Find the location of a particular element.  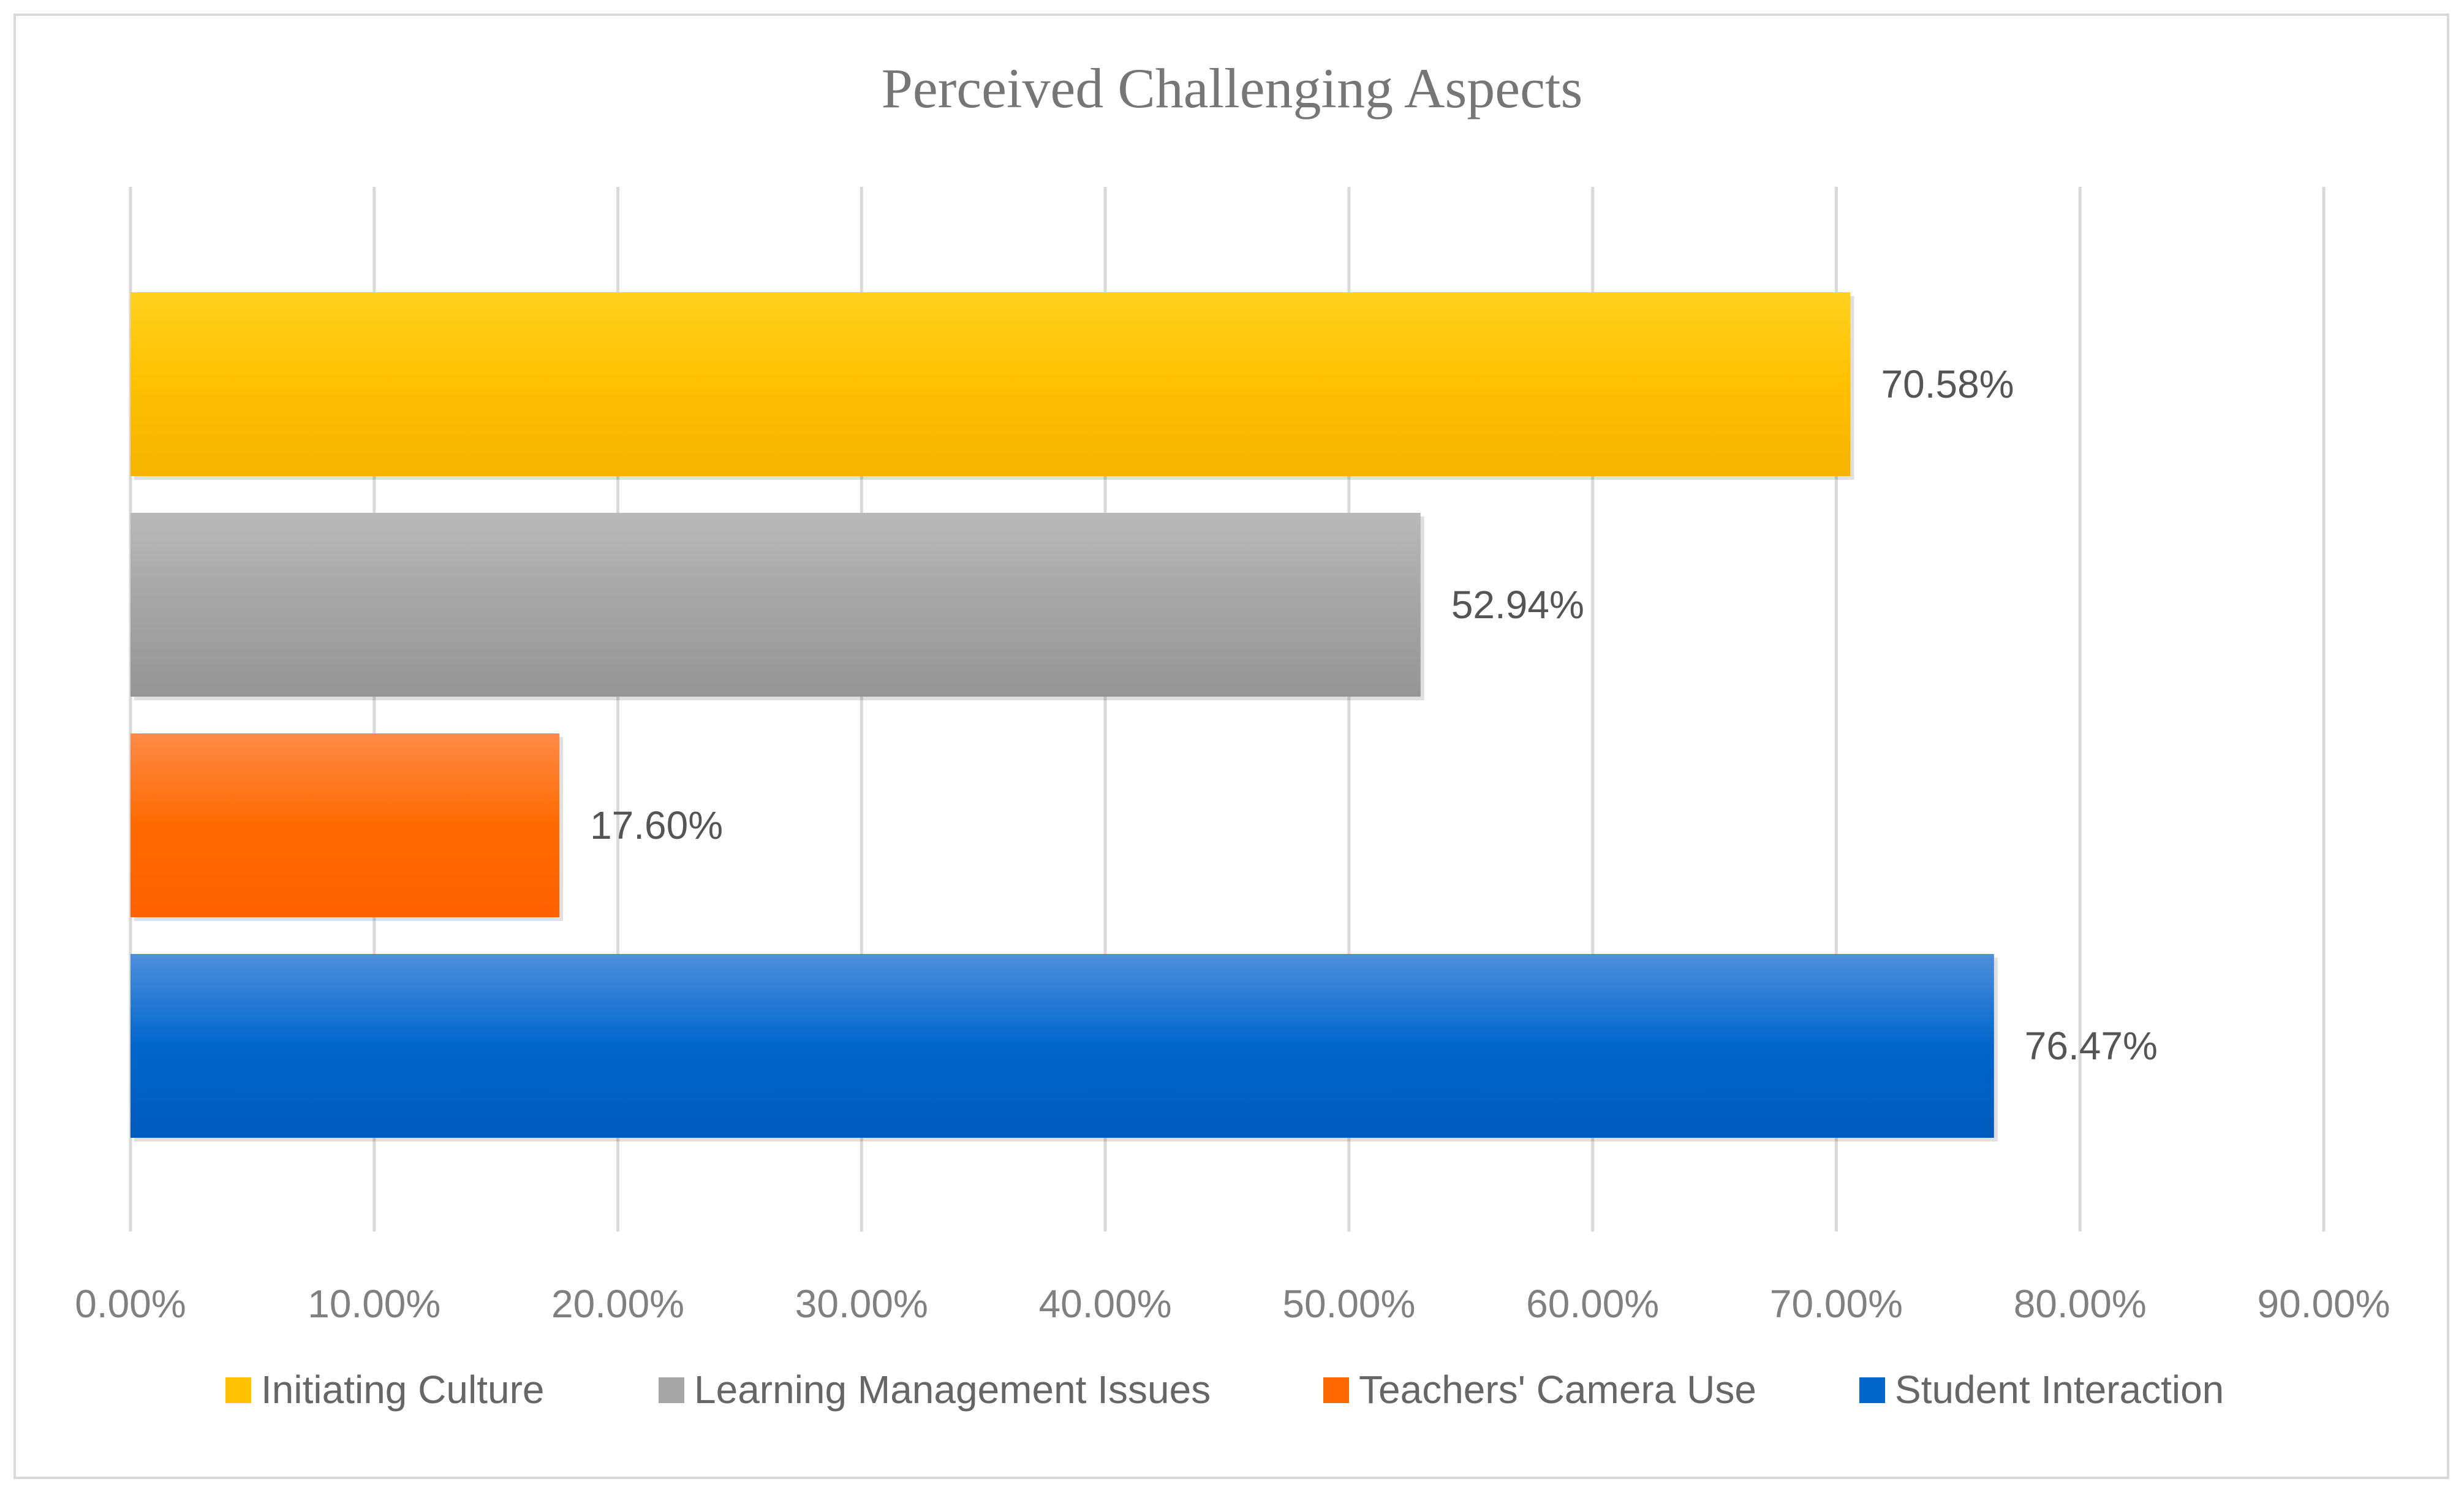

legend-swatch-teachers-camera-use is located at coordinates (1336, 1390).